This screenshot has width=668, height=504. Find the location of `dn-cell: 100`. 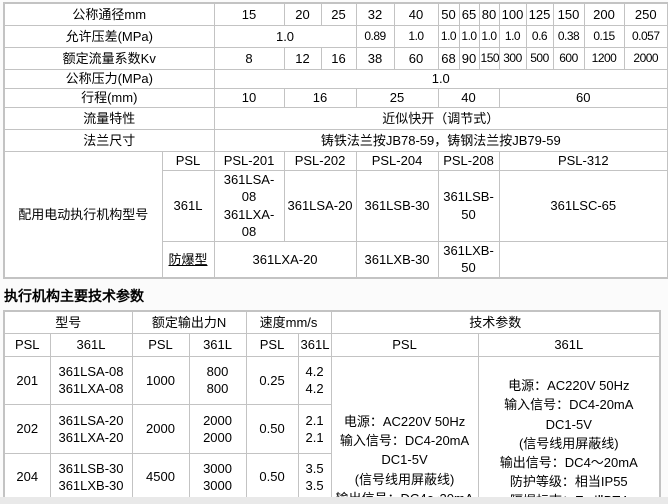

dn-cell: 100 is located at coordinates (512, 14).